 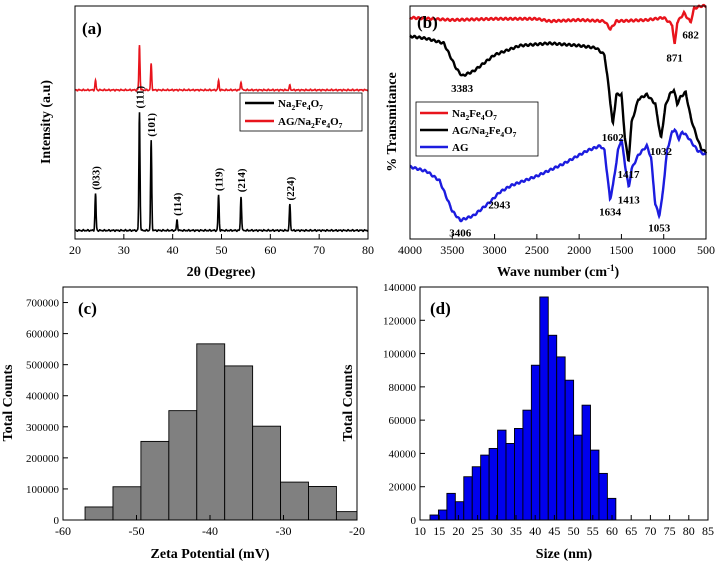 What do you see at coordinates (222, 68) in the screenshot?
I see `panel-a-series-ag-na2fe4o7` at bounding box center [222, 68].